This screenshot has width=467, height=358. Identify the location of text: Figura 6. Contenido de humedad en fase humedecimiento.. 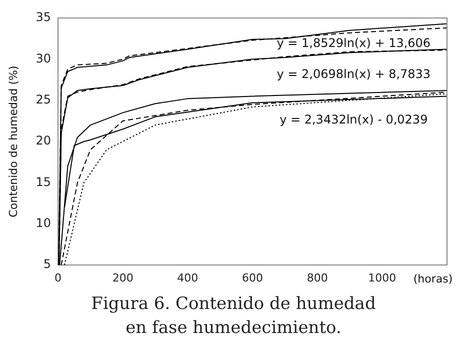
(233, 316).